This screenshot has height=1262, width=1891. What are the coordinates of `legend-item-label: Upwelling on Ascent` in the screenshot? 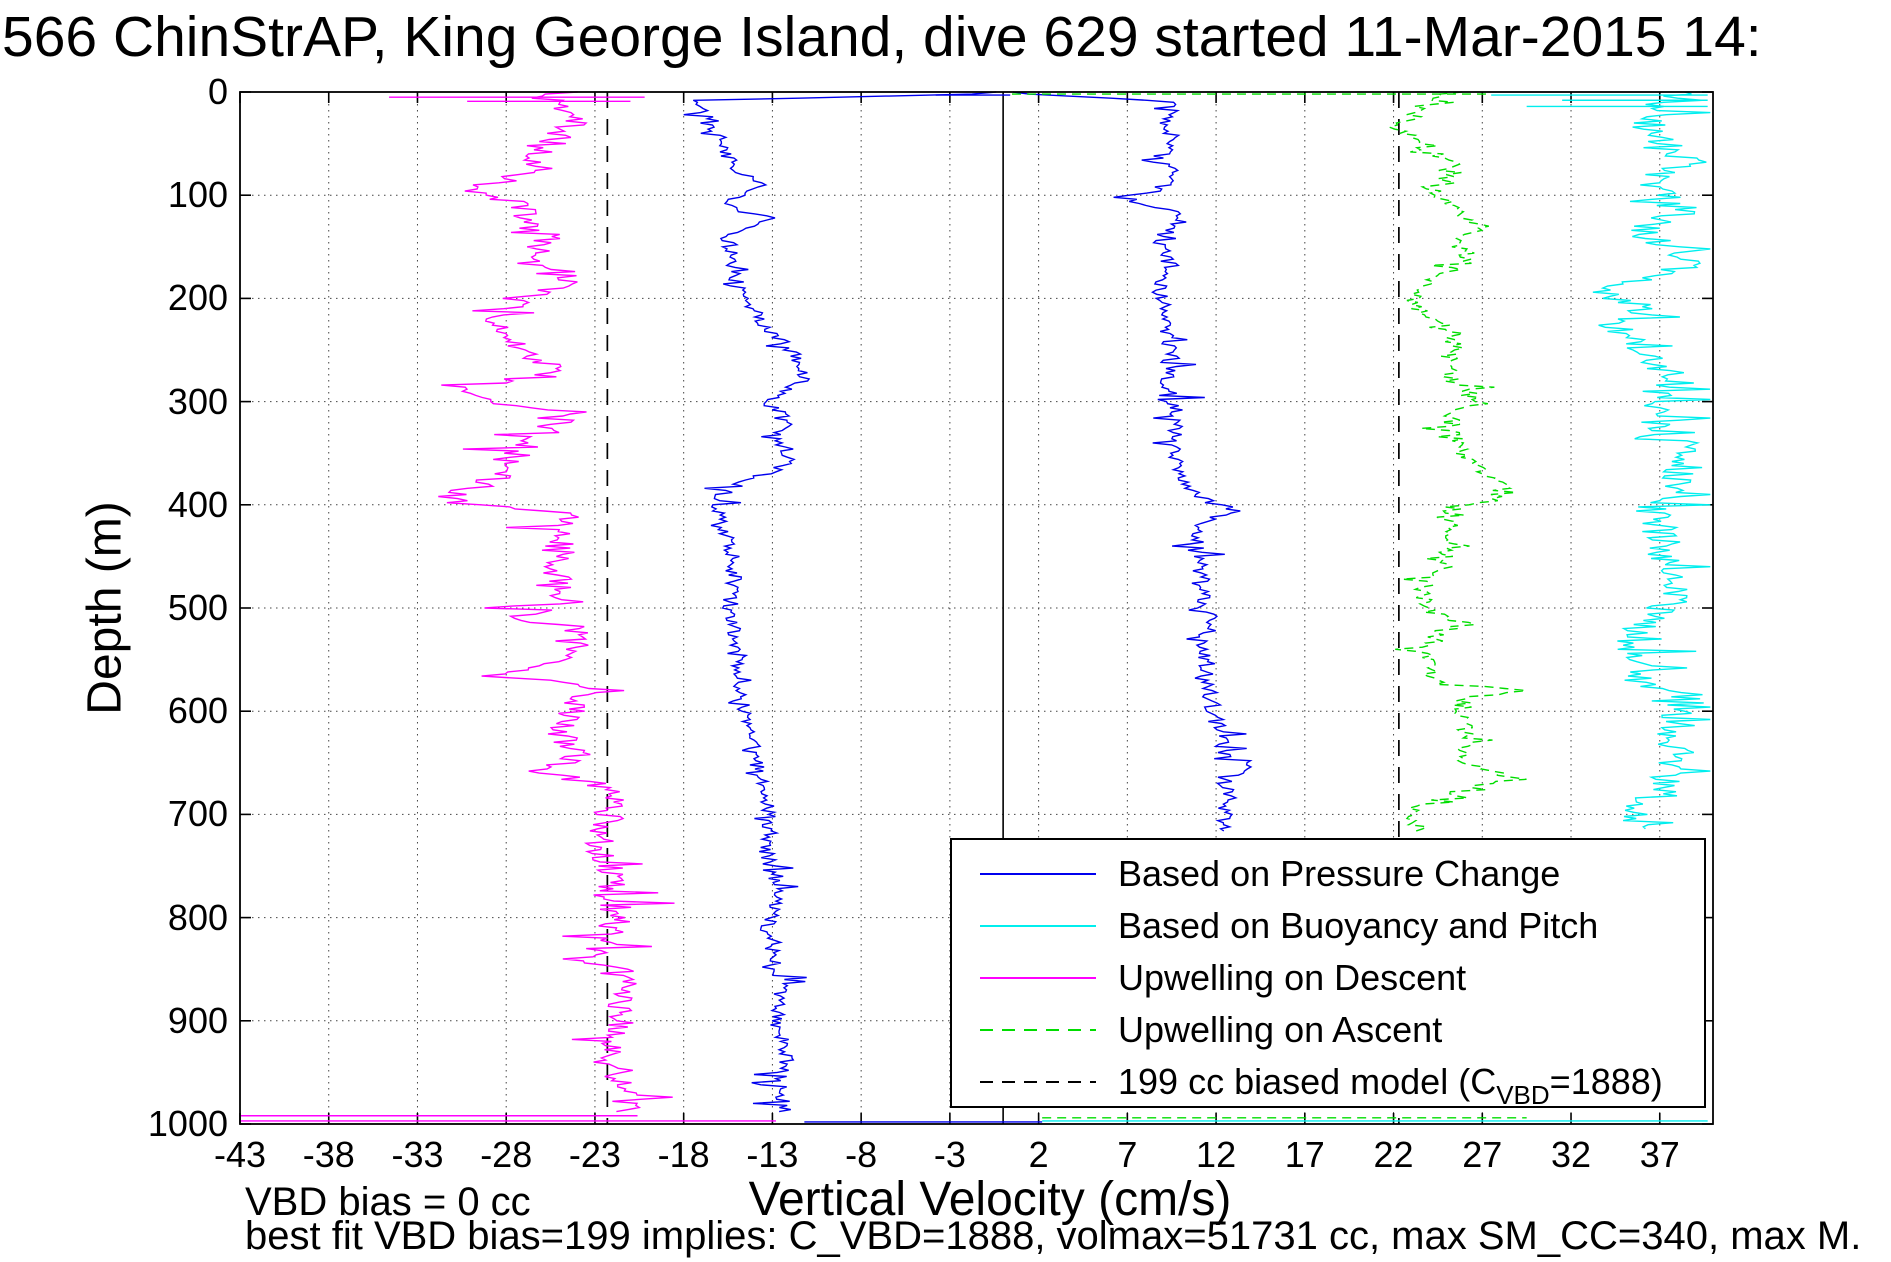 It's located at (1280, 1029).